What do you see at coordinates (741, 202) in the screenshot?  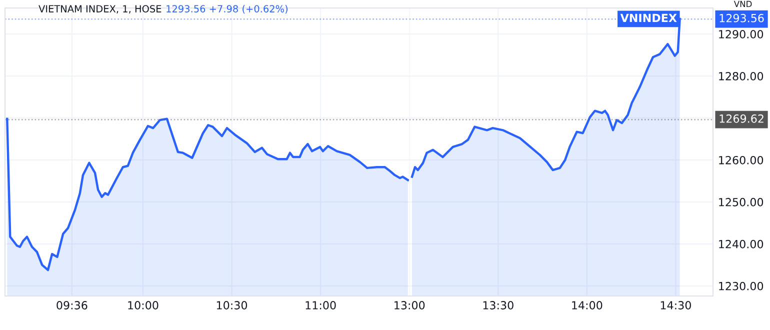 I see `y-tick-label: 1250.00` at bounding box center [741, 202].